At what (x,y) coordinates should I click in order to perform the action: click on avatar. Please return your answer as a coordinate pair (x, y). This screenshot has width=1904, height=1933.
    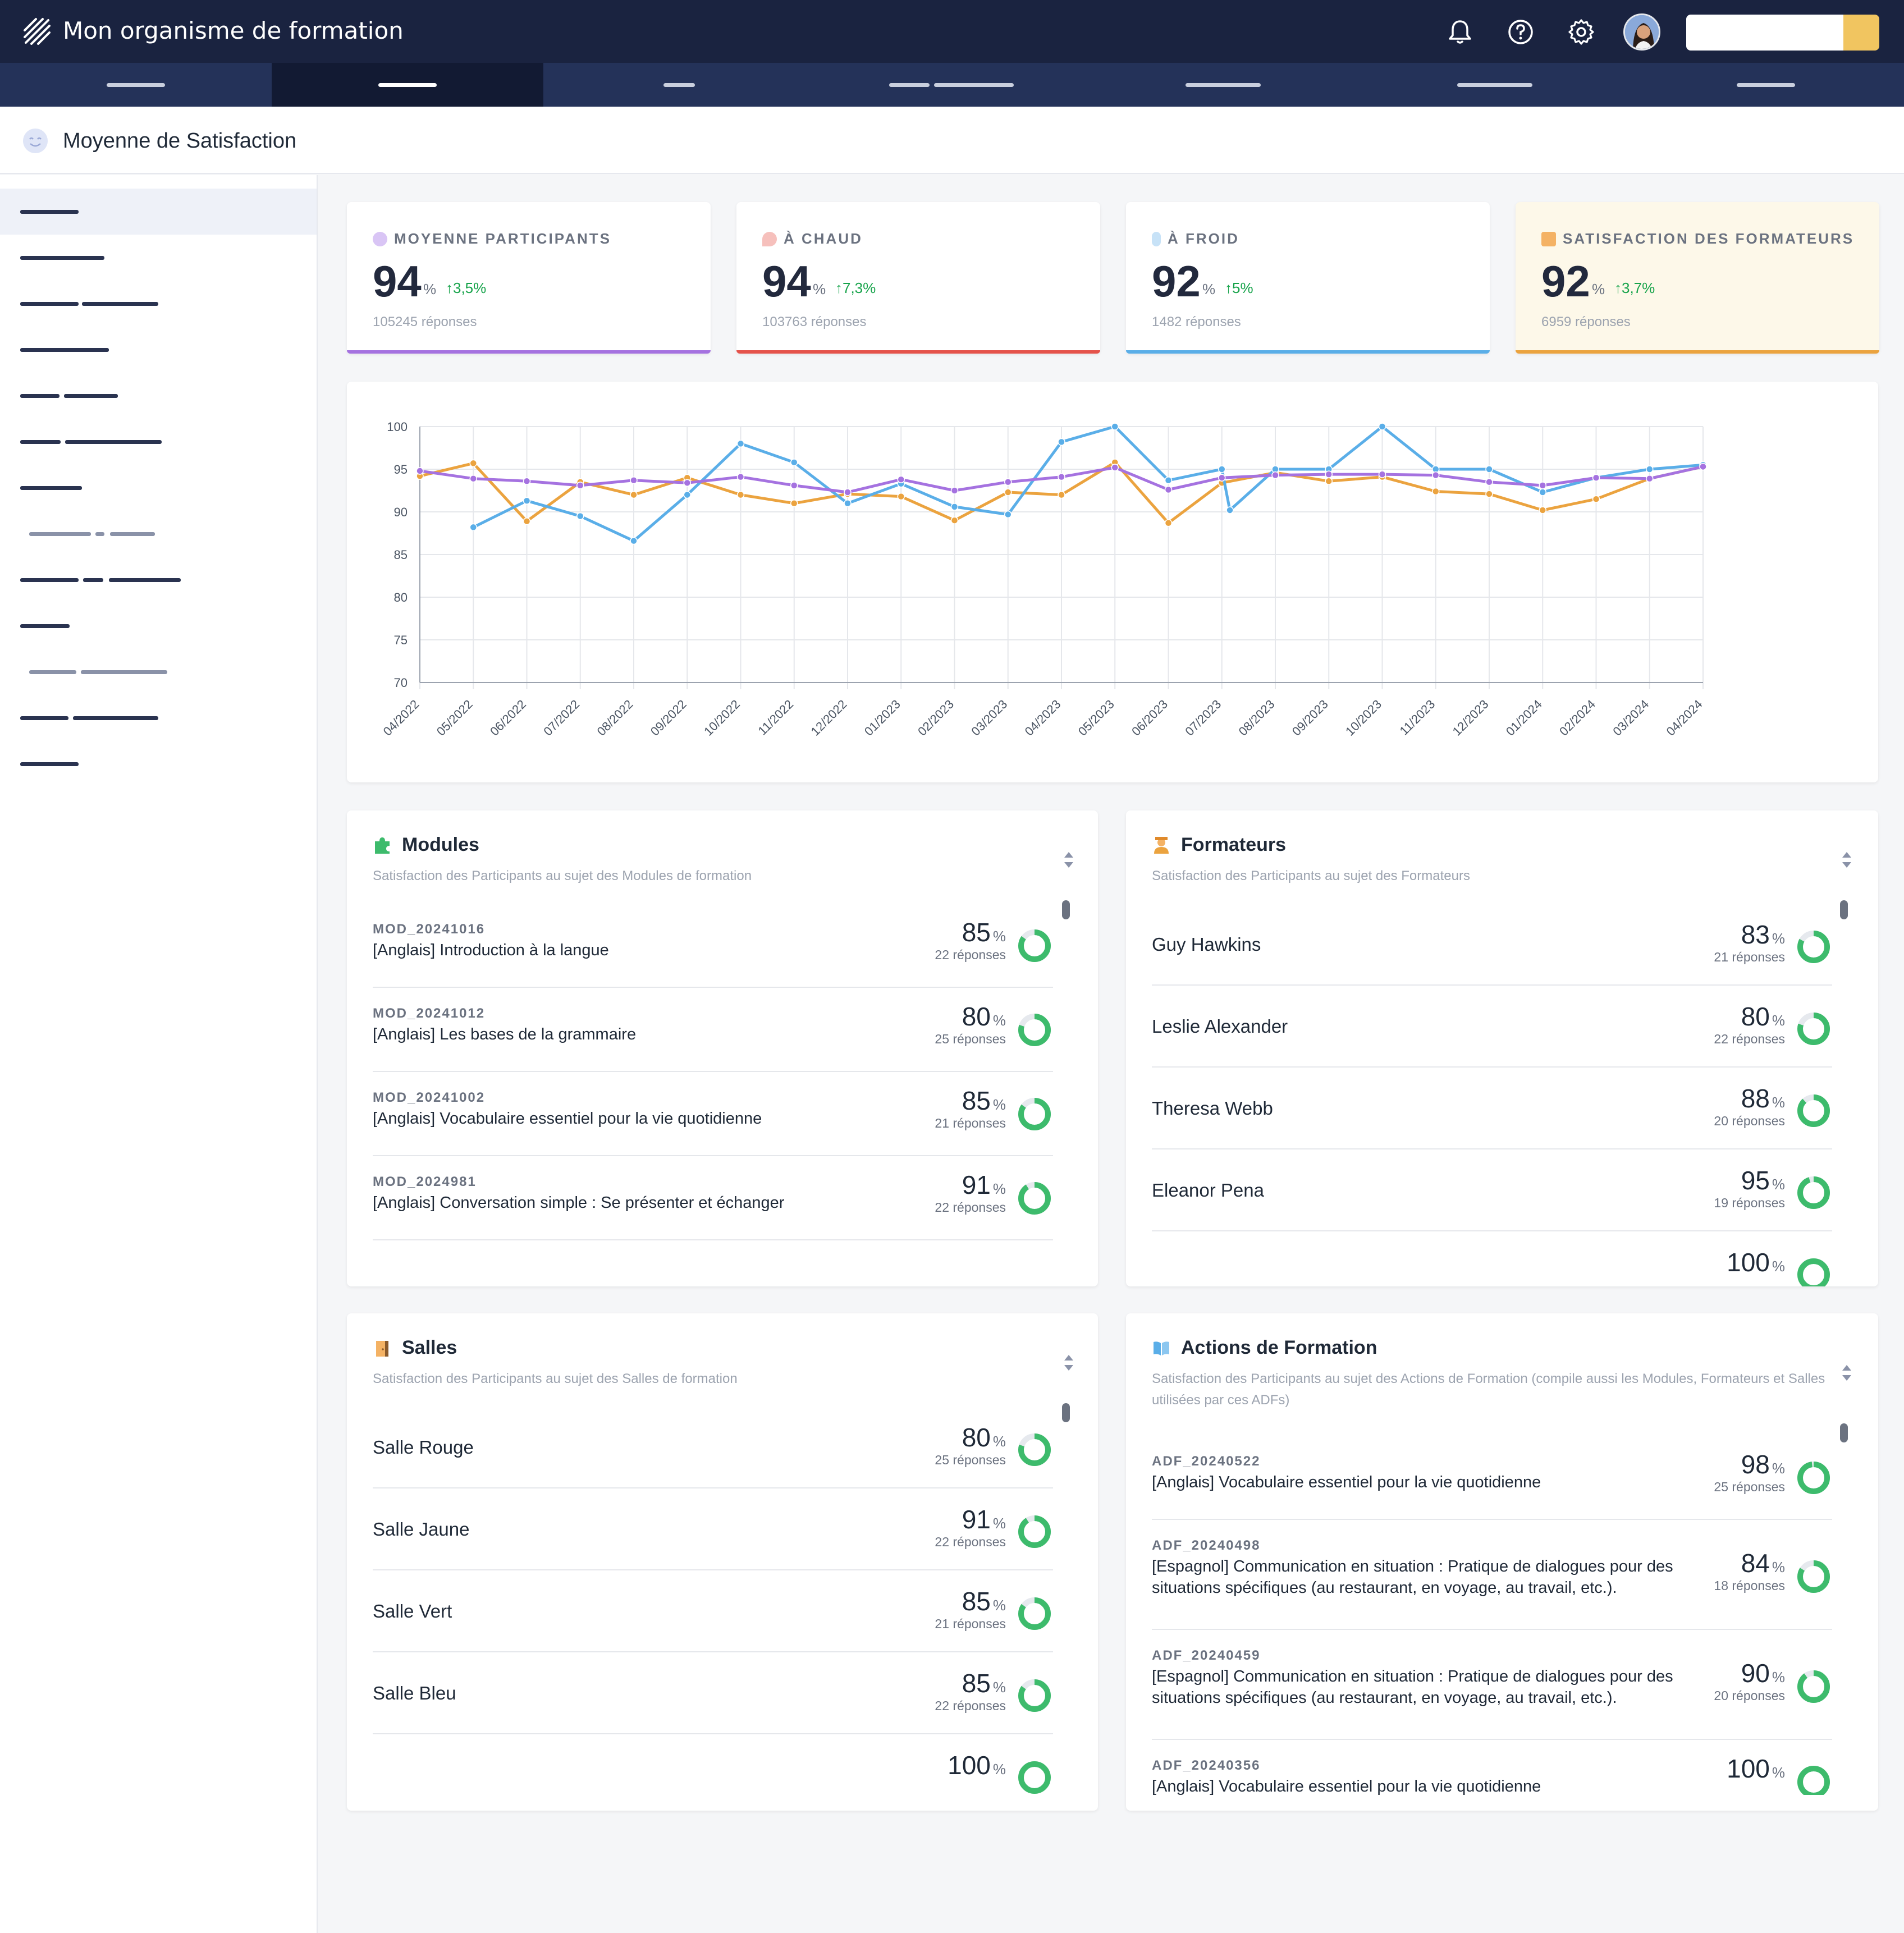
    Looking at the image, I should click on (1642, 32).